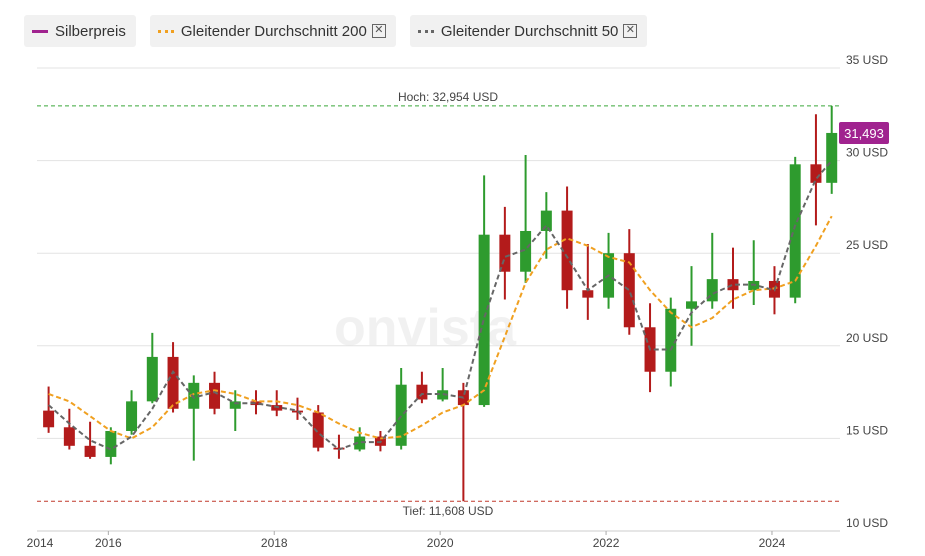  I want to click on x-start-label: 2014, so click(40, 543).